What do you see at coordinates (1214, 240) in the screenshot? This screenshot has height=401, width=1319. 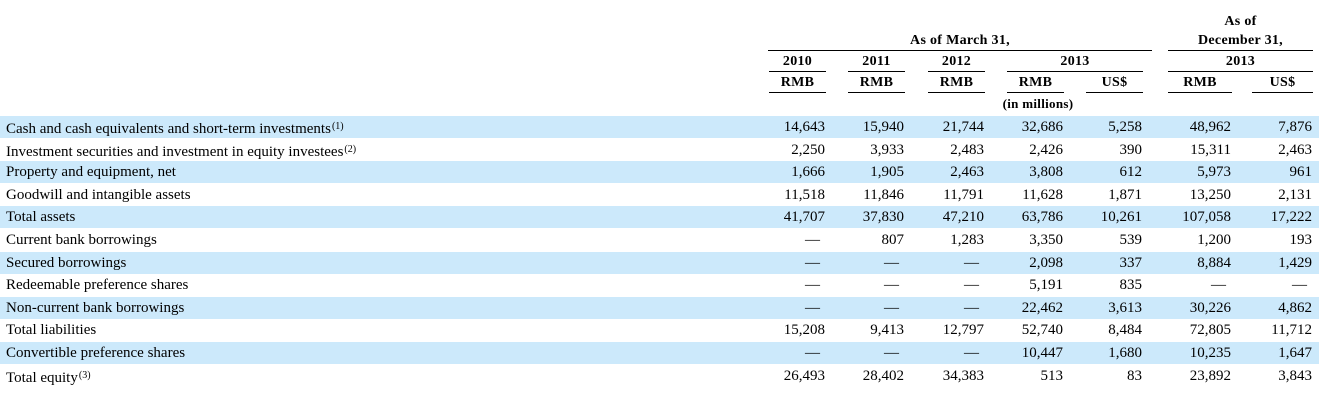 I see `cell-dec2013-rmb: 1,200` at bounding box center [1214, 240].